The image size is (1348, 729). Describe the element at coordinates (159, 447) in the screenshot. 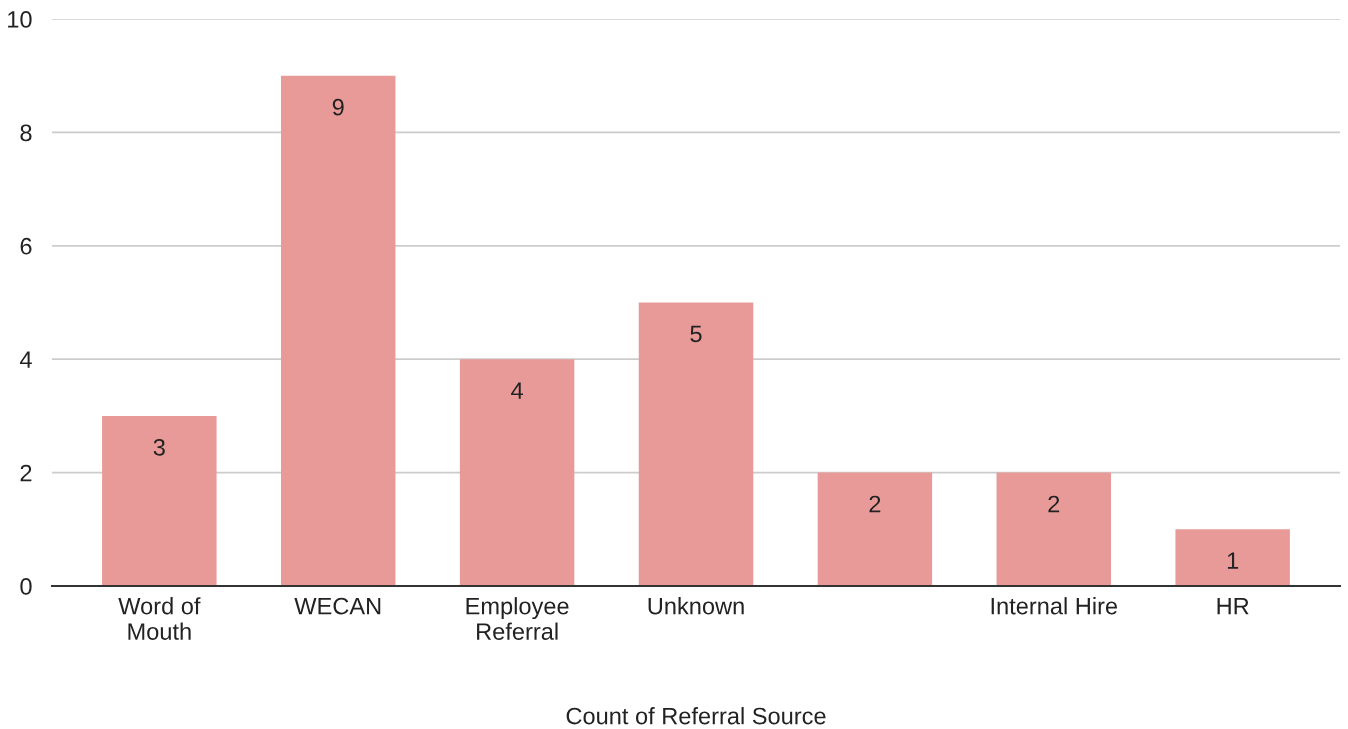

I see `data-label: 3` at that location.